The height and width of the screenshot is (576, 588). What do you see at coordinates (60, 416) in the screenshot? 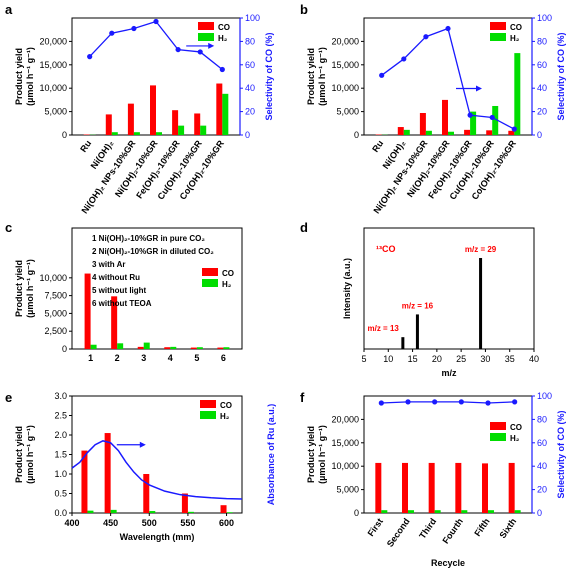
I see `left-tick-label: 2.5` at bounding box center [60, 416].